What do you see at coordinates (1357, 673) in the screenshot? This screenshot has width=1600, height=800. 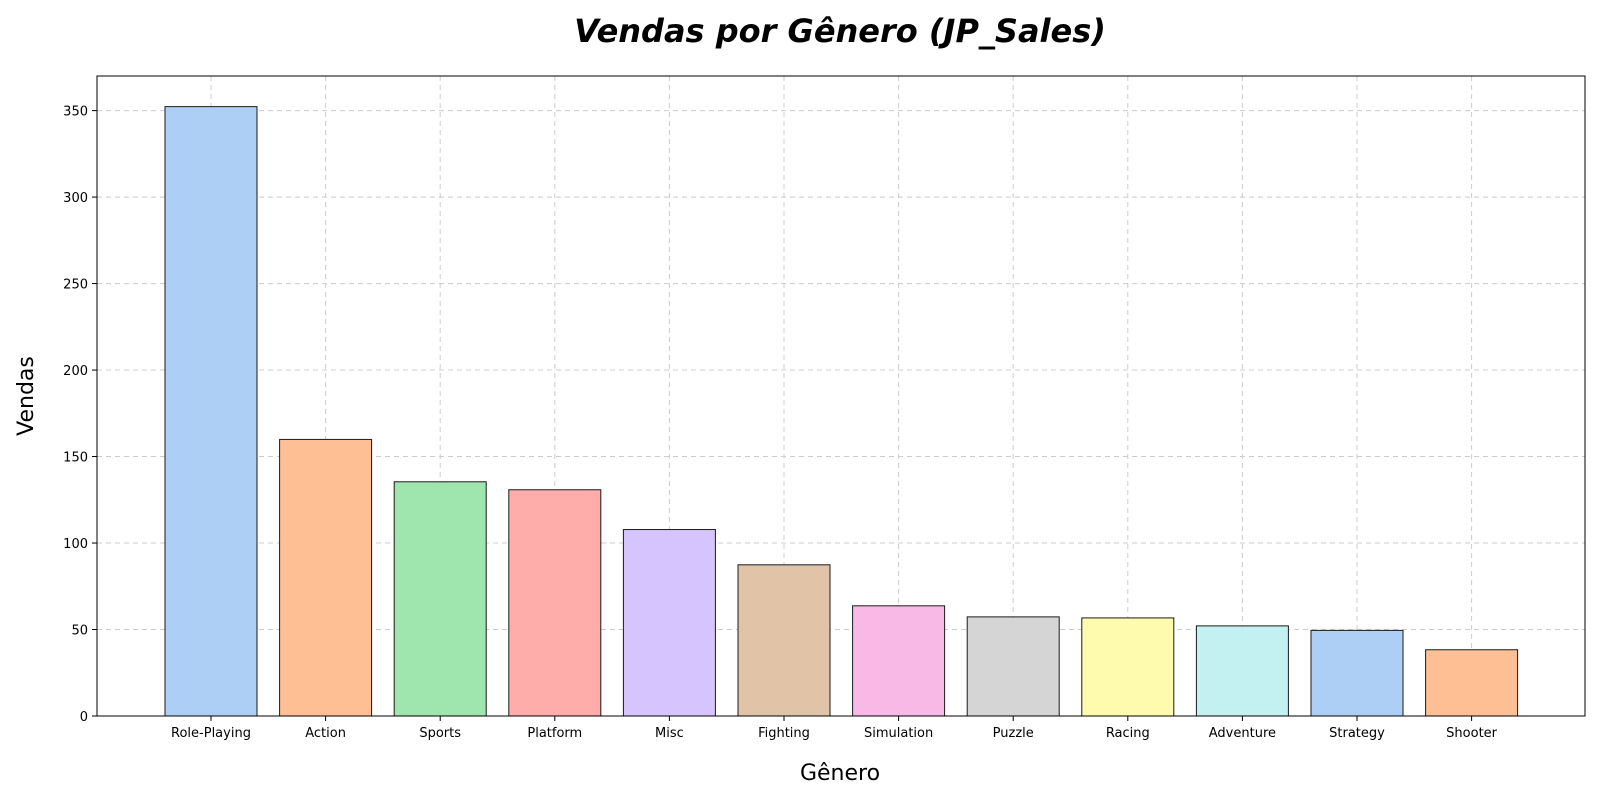 I see `bar-strategy` at bounding box center [1357, 673].